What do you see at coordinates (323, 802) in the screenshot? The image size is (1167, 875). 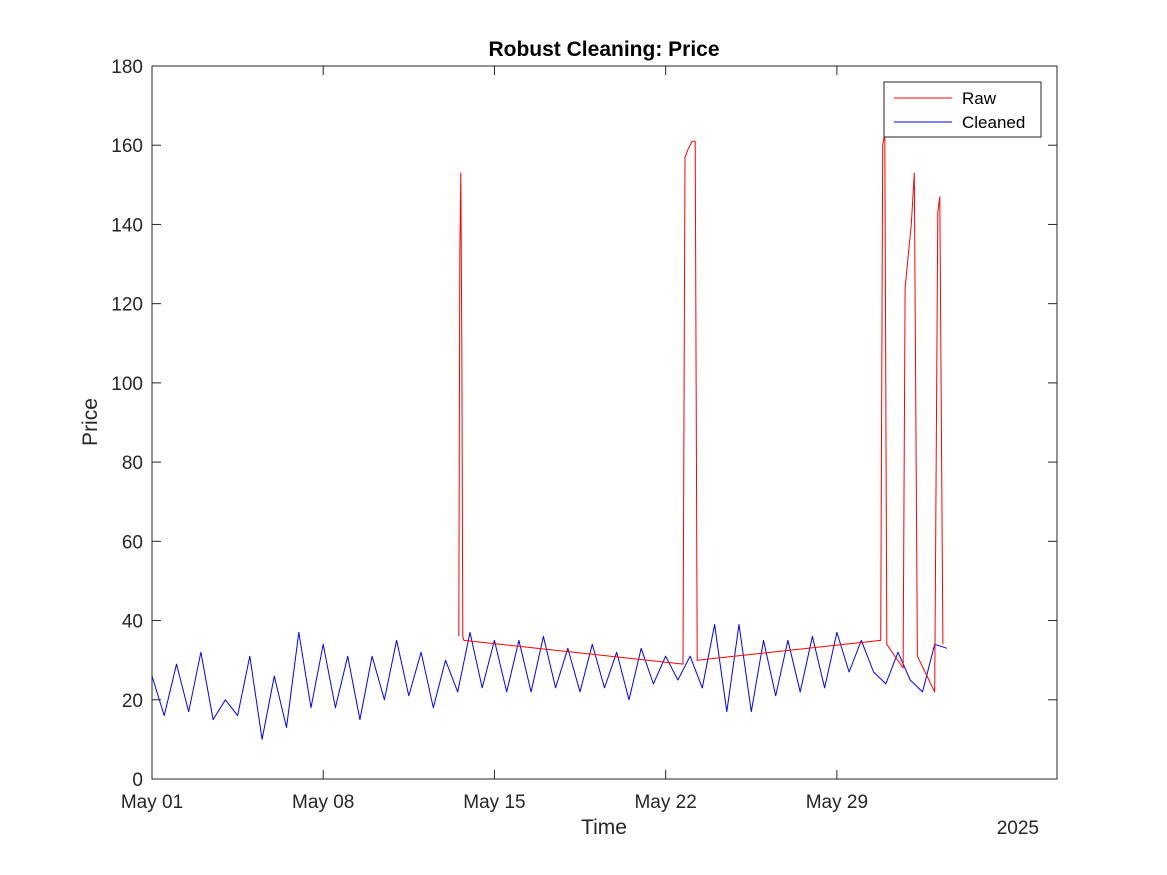 I see `x-tick-label: May 08` at bounding box center [323, 802].